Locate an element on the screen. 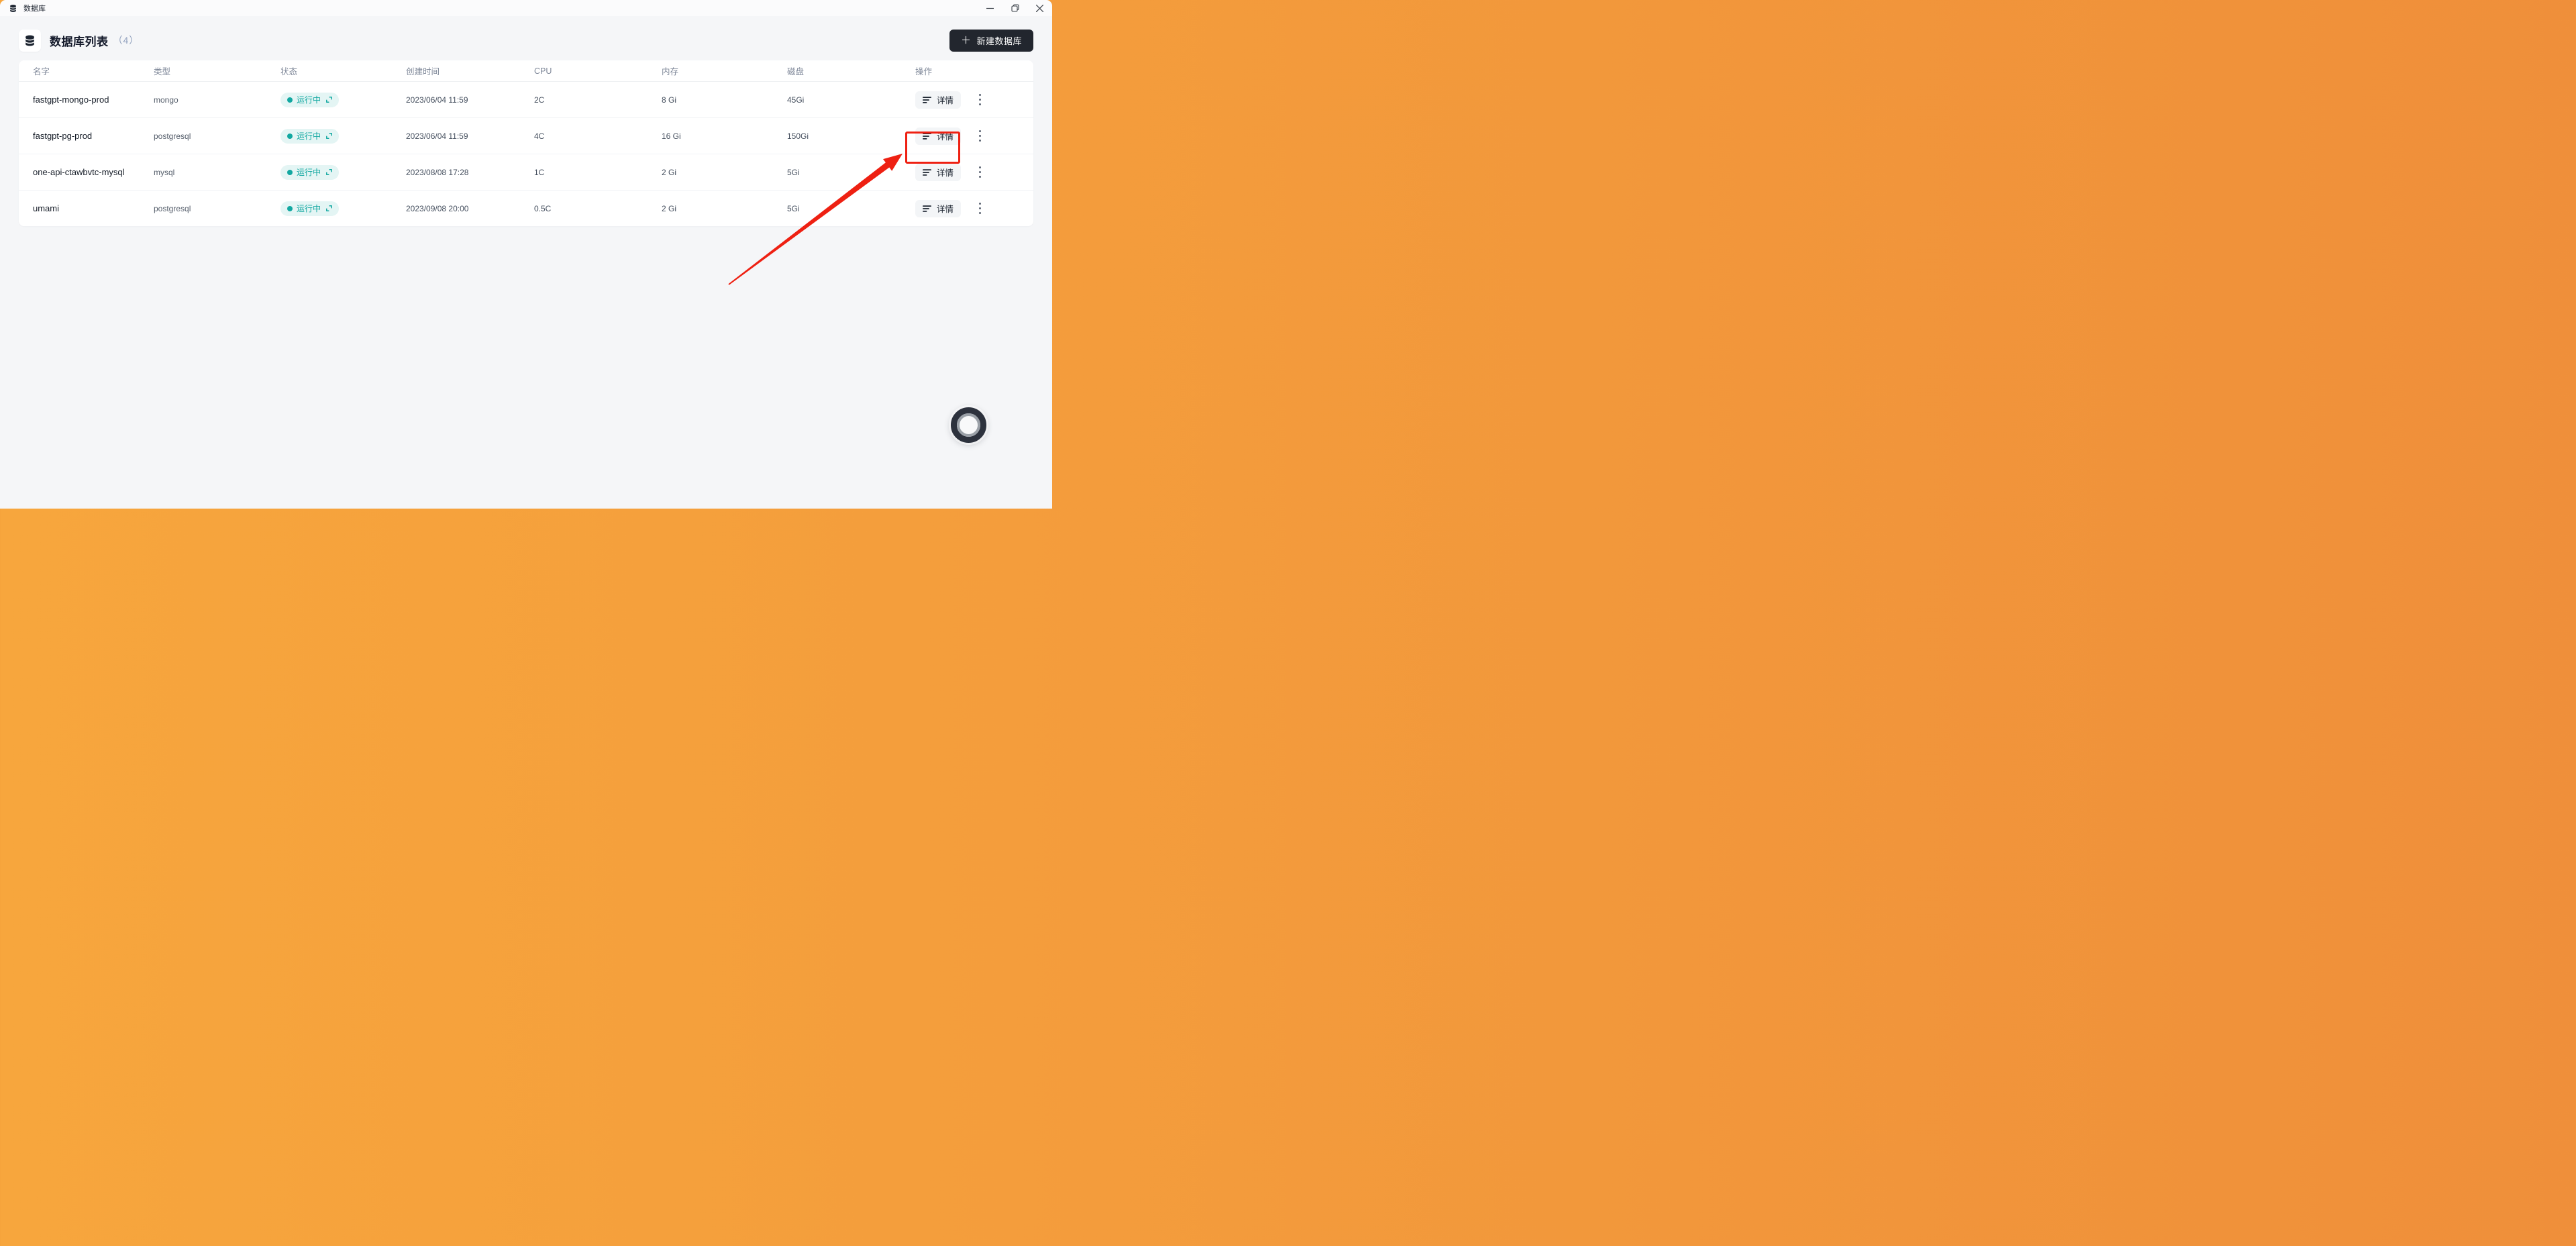 Image resolution: width=2576 pixels, height=1246 pixels. page-title: 数据库列表 is located at coordinates (79, 41).